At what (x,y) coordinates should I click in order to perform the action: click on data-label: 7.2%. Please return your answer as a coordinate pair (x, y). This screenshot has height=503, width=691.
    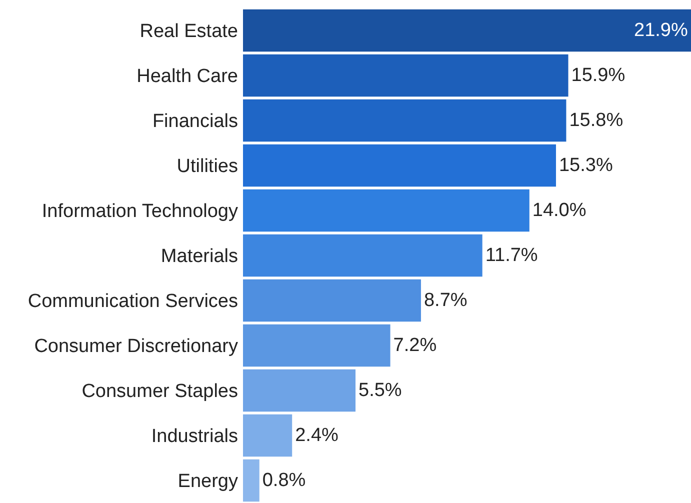
    Looking at the image, I should click on (415, 345).